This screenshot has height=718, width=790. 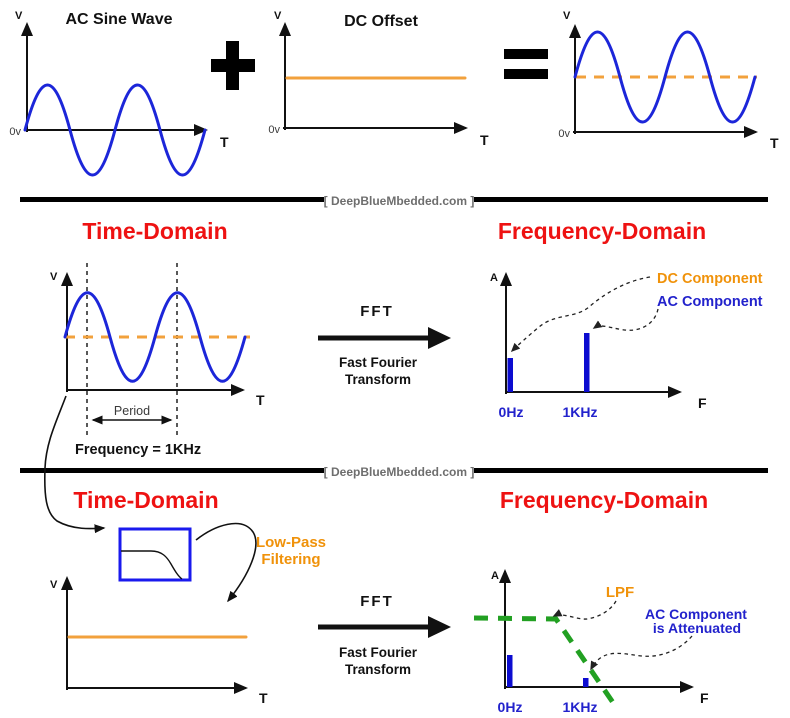 I want to click on lpf-label: LPF, so click(x=620, y=592).